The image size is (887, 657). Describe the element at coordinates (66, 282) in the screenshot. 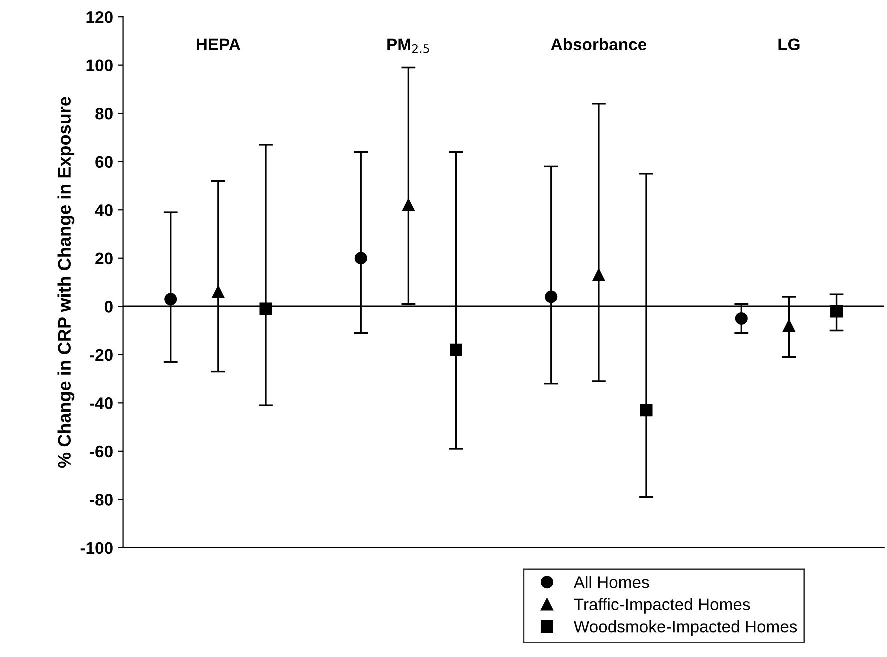

I see `y-axis-title: % Change in CRP with Change in Exposure` at that location.